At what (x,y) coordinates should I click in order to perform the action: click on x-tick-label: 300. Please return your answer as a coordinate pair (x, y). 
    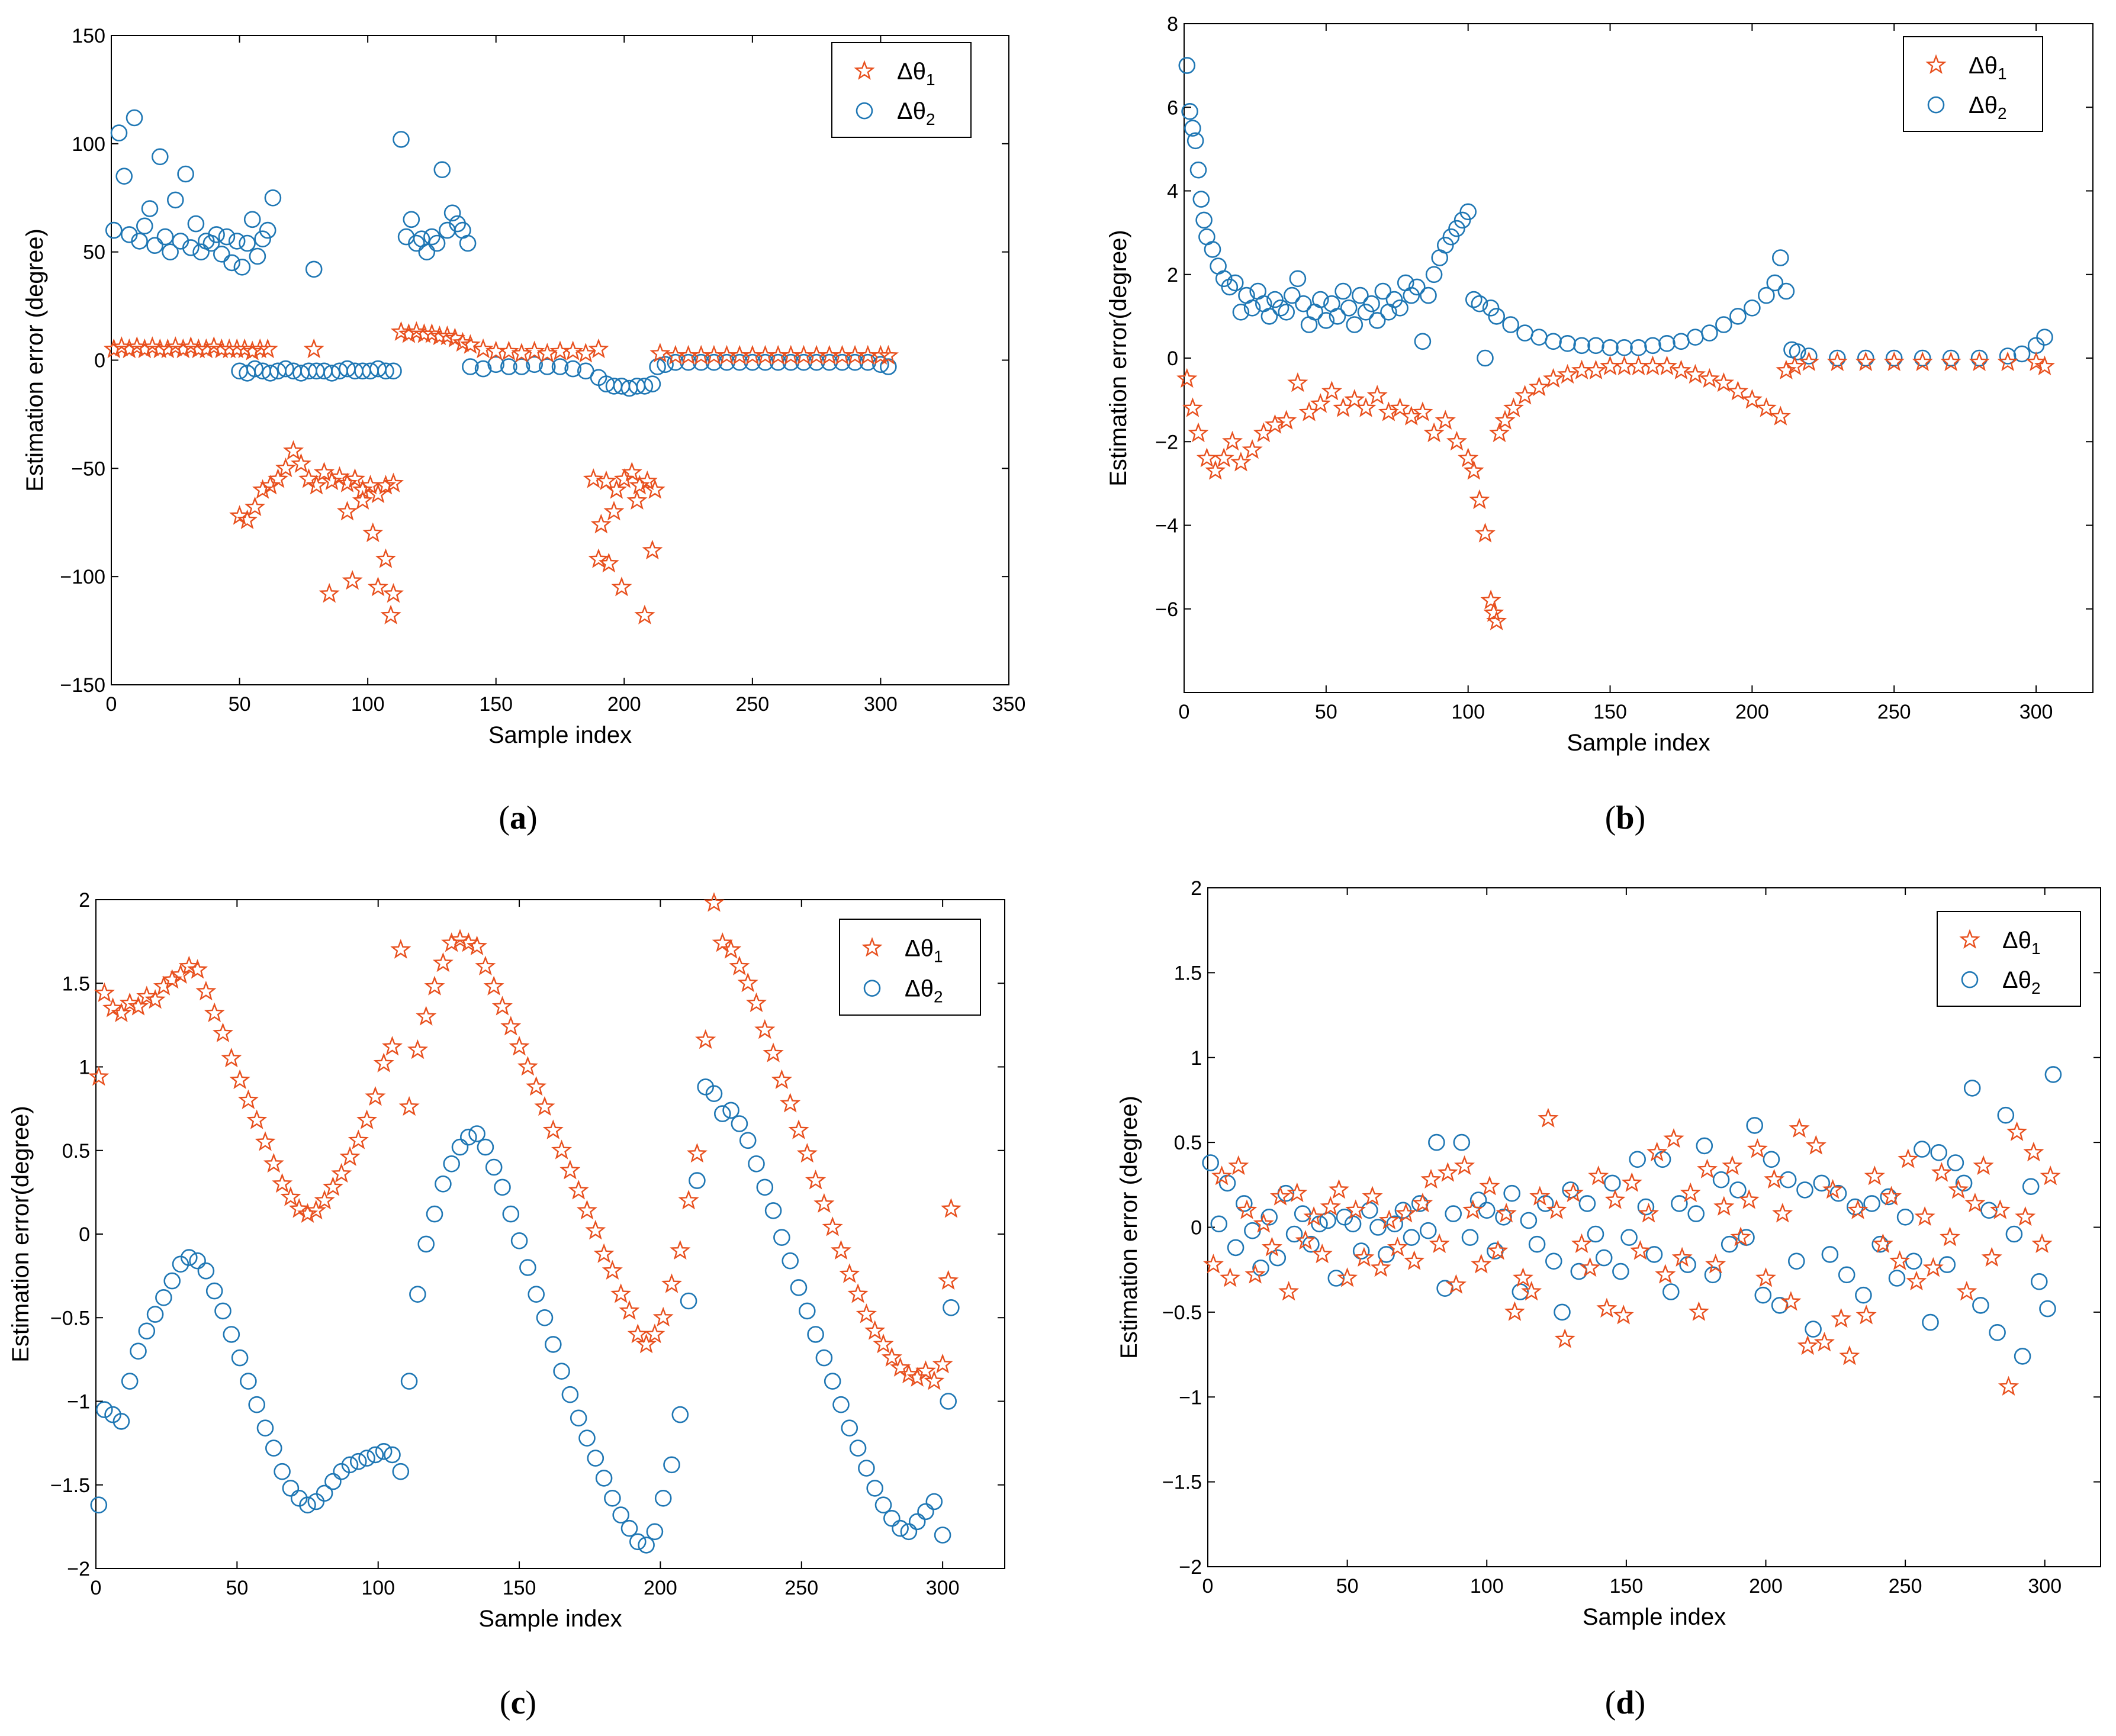
    Looking at the image, I should click on (2036, 712).